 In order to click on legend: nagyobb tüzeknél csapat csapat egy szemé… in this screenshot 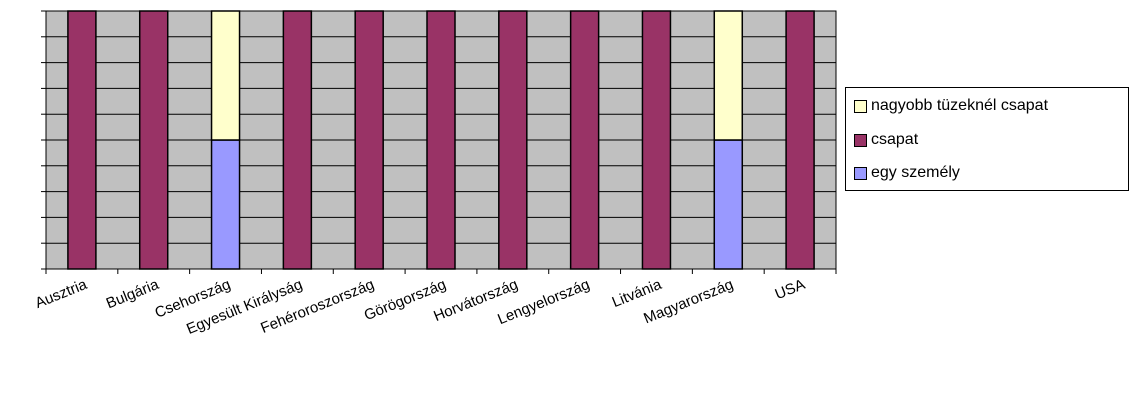, I will do `click(987, 139)`.